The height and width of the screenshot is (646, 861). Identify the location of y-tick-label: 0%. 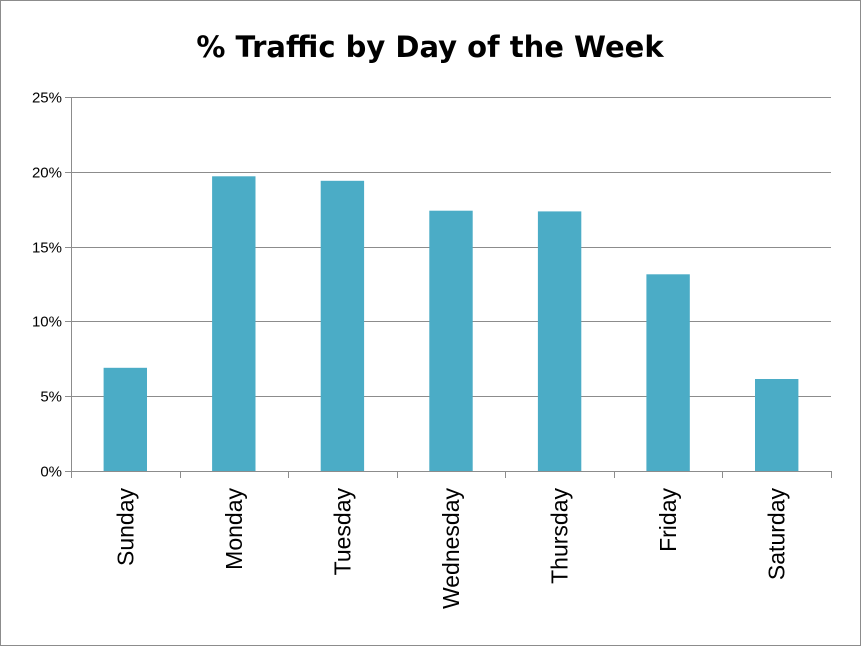
(51, 472).